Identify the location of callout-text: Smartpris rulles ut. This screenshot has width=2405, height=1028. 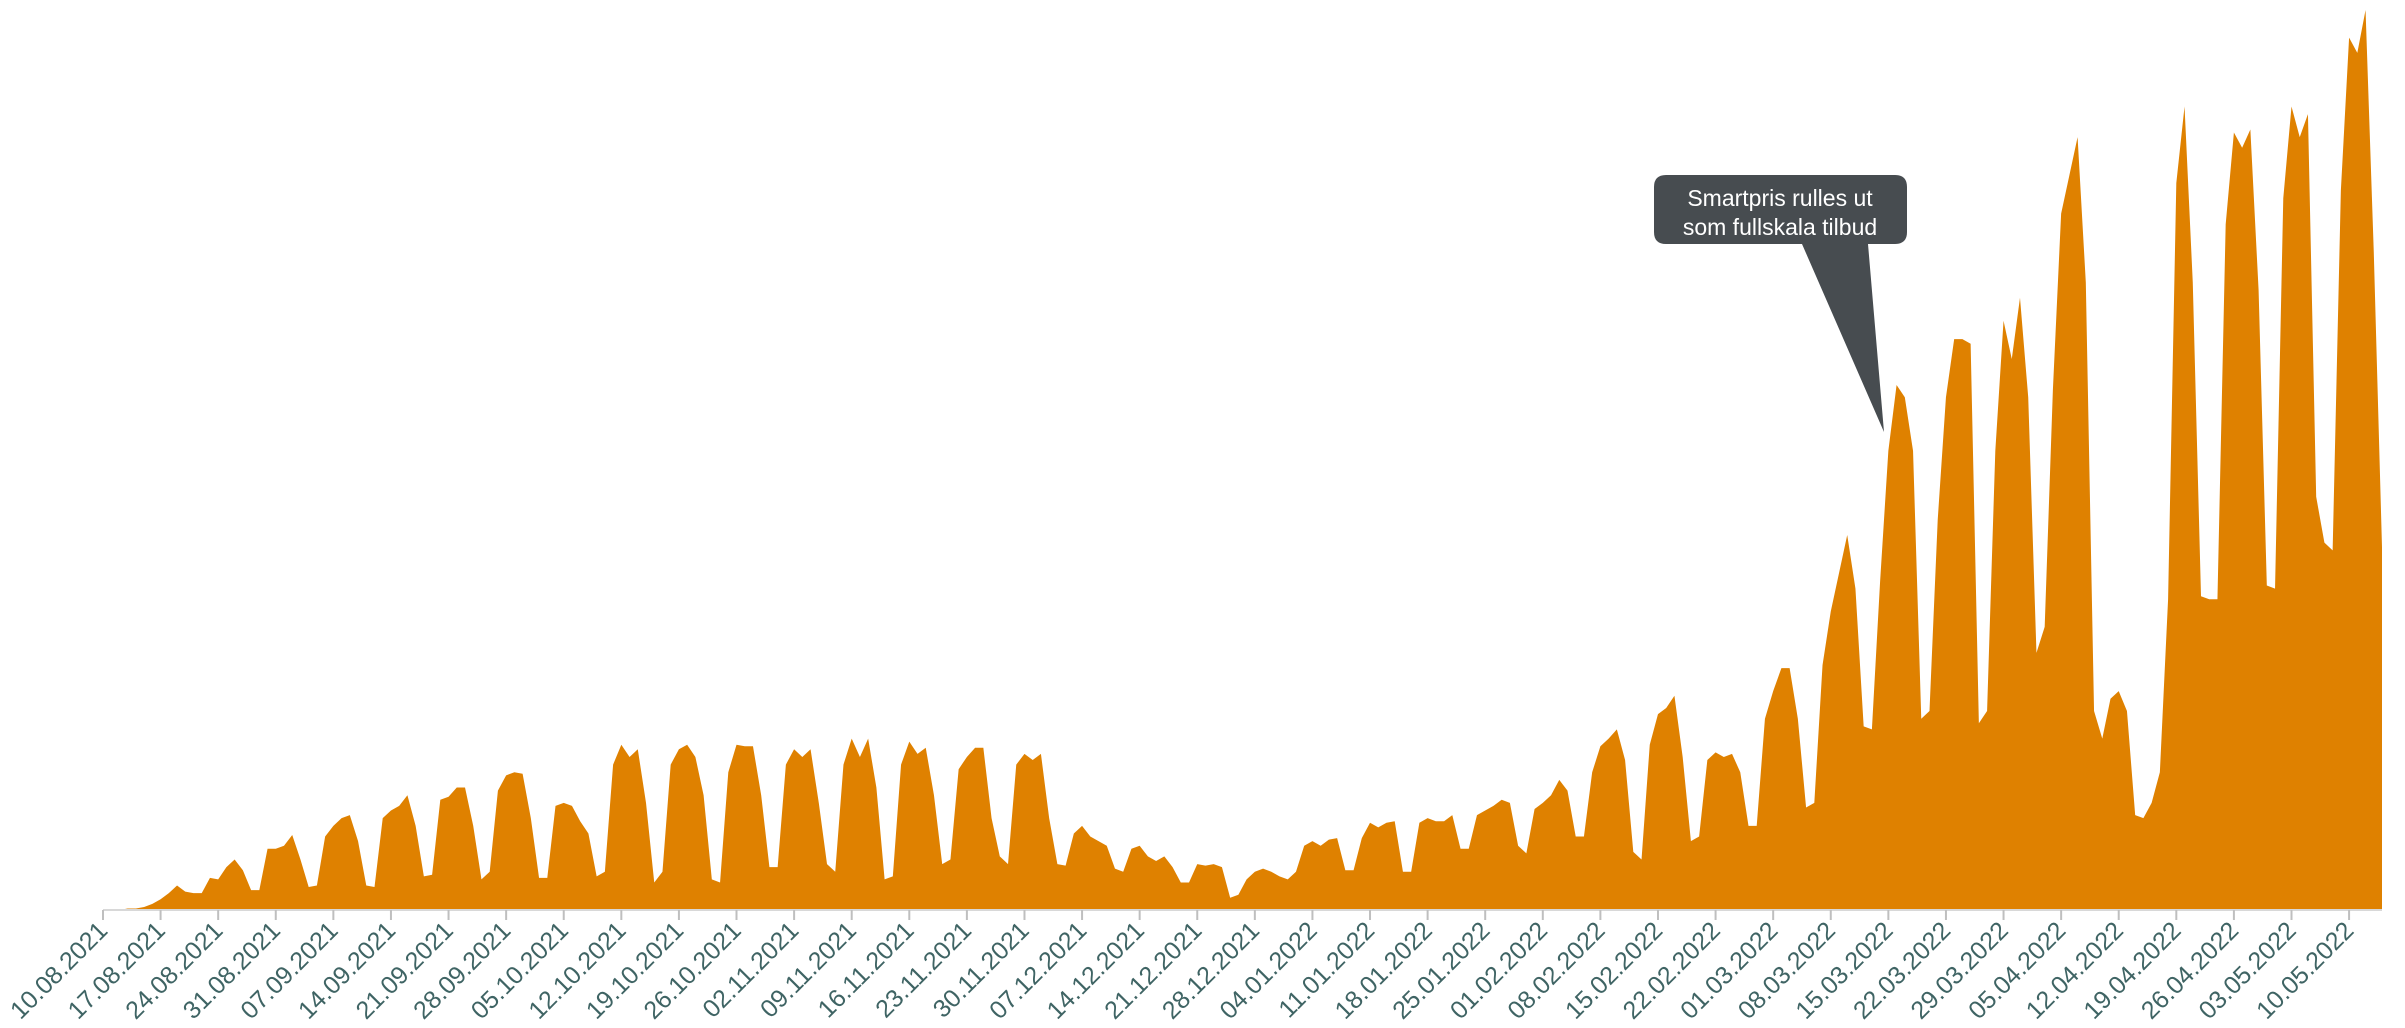
(1780, 198).